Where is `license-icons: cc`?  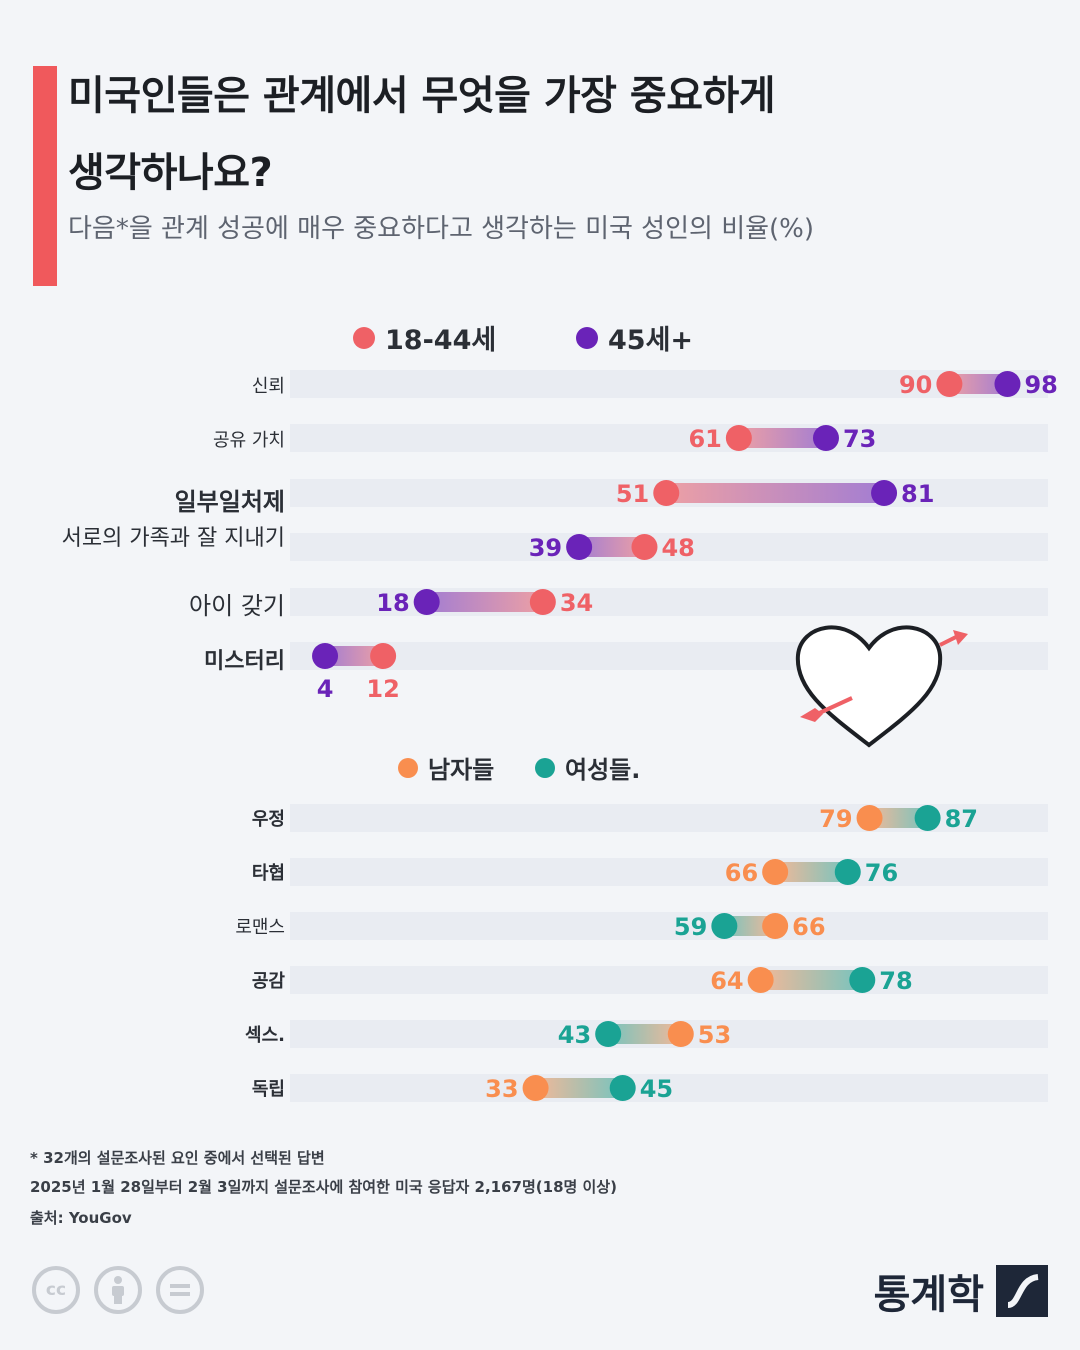
license-icons: cc is located at coordinates (118, 1290).